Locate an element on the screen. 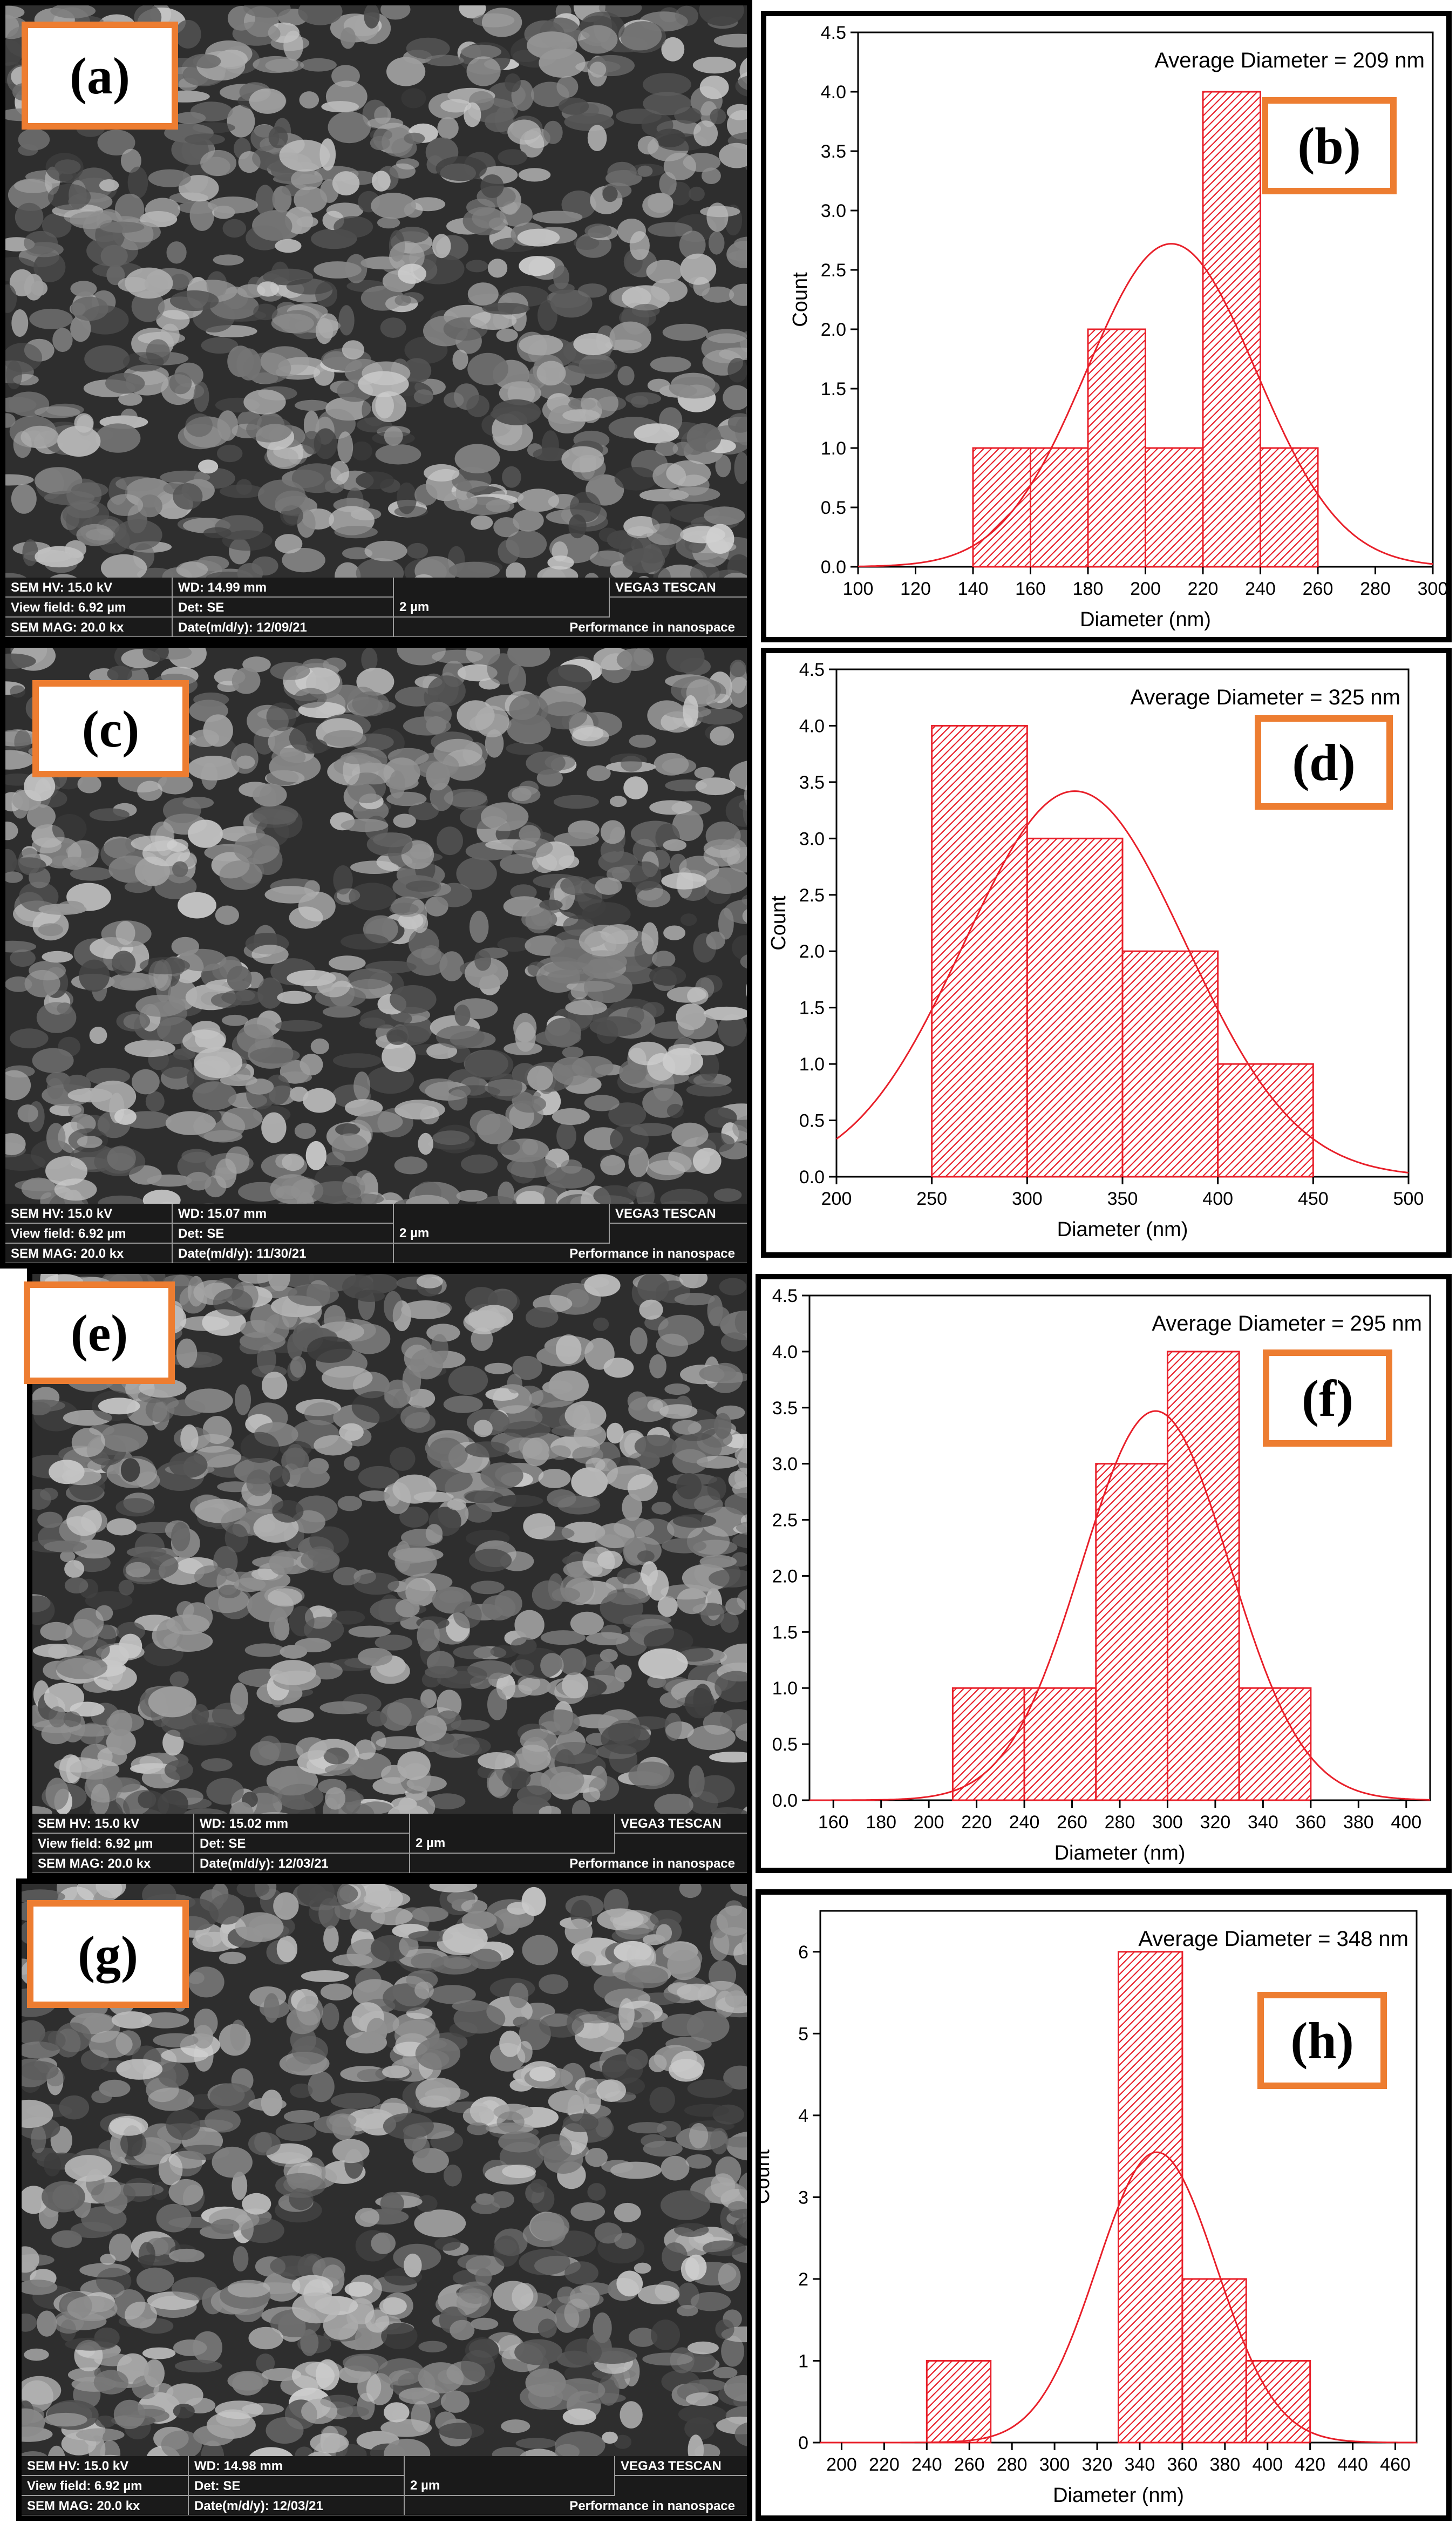 Image resolution: width=1456 pixels, height=2523 pixels. x-tick-label: 160 is located at coordinates (1030, 589).